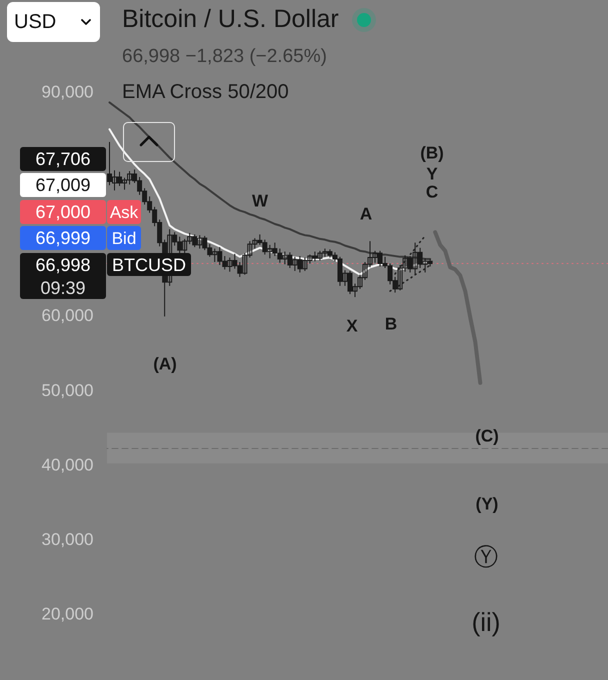 Image resolution: width=608 pixels, height=680 pixels. What do you see at coordinates (63, 212) in the screenshot?
I see `text: 67,000` at bounding box center [63, 212].